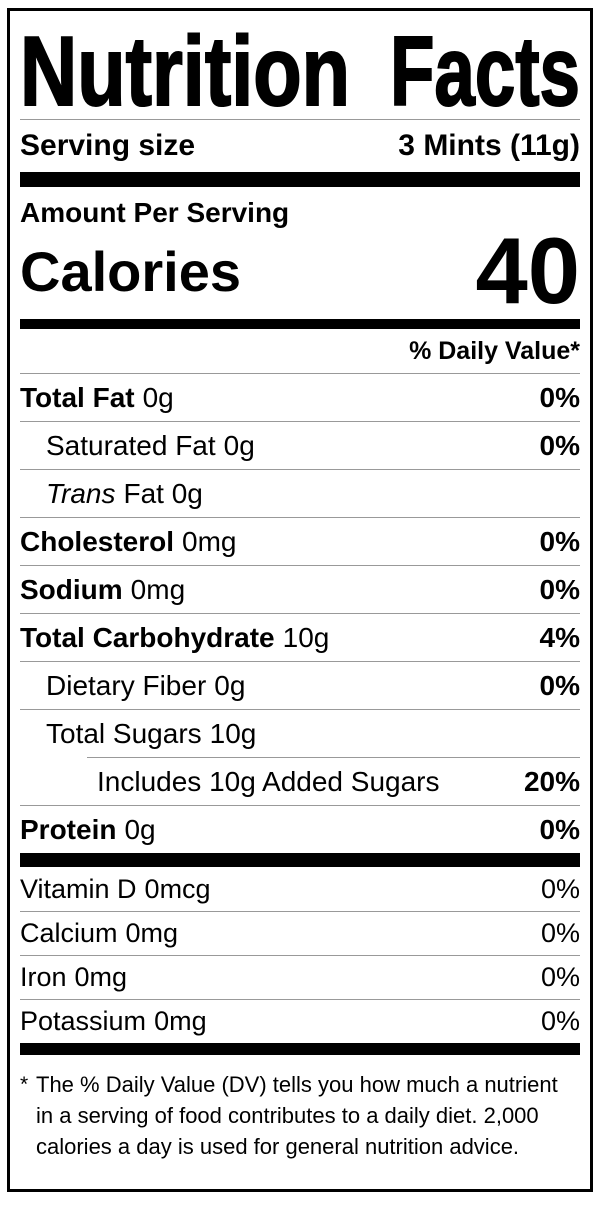 This screenshot has height=1208, width=600. I want to click on nutrient-row-dietary-fiber: Dietary Fiber 0g 0%, so click(300, 685).